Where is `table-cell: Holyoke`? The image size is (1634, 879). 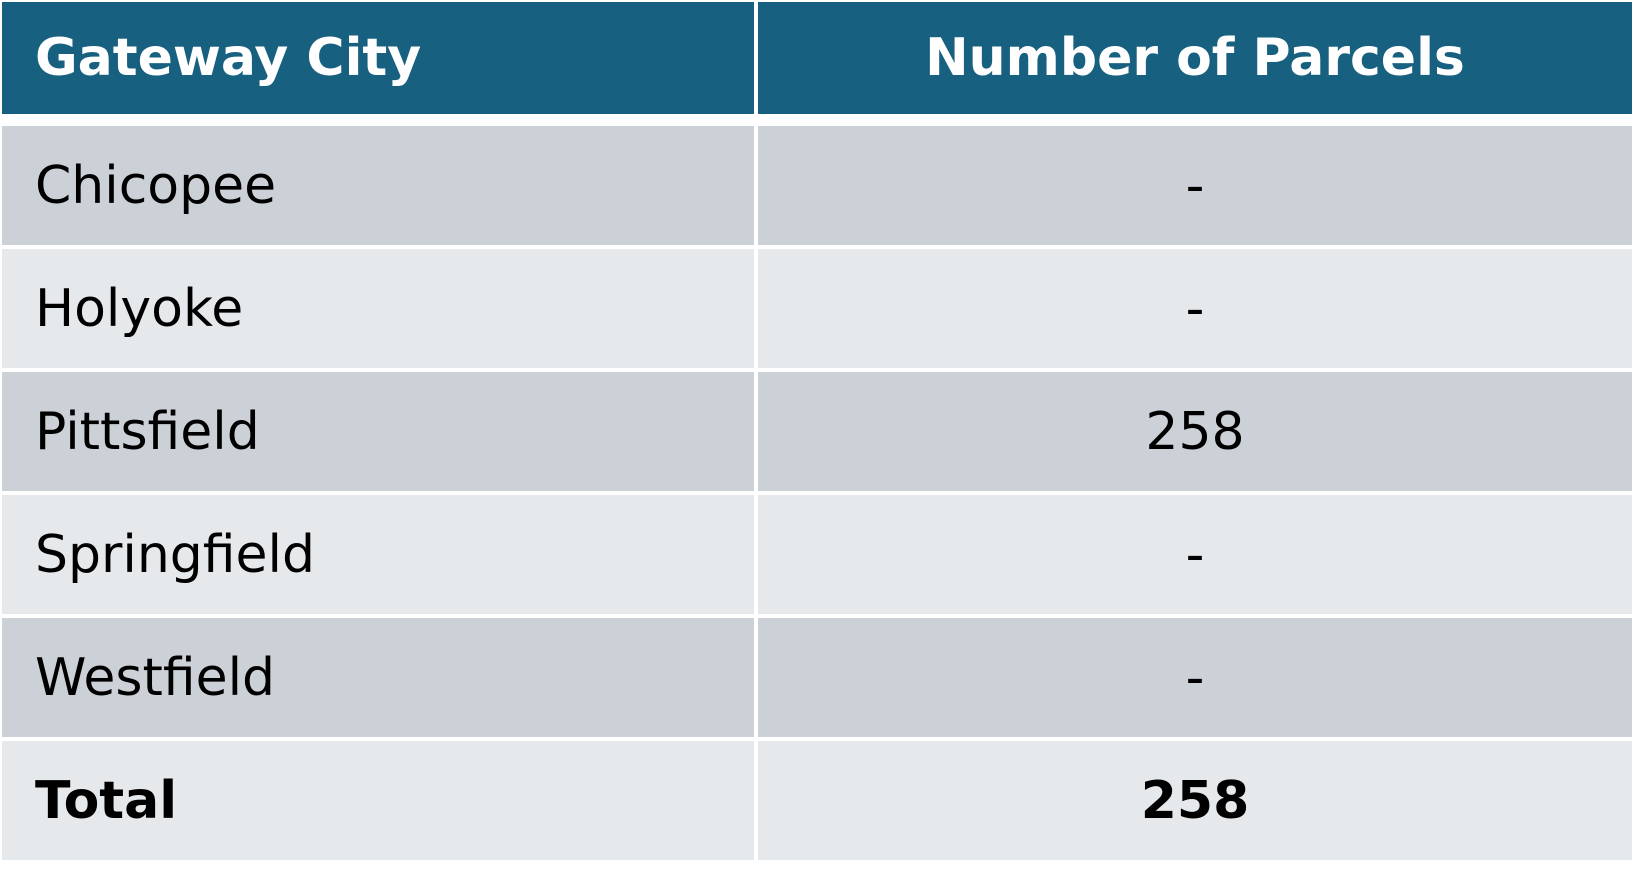
table-cell: Holyoke is located at coordinates (378, 308).